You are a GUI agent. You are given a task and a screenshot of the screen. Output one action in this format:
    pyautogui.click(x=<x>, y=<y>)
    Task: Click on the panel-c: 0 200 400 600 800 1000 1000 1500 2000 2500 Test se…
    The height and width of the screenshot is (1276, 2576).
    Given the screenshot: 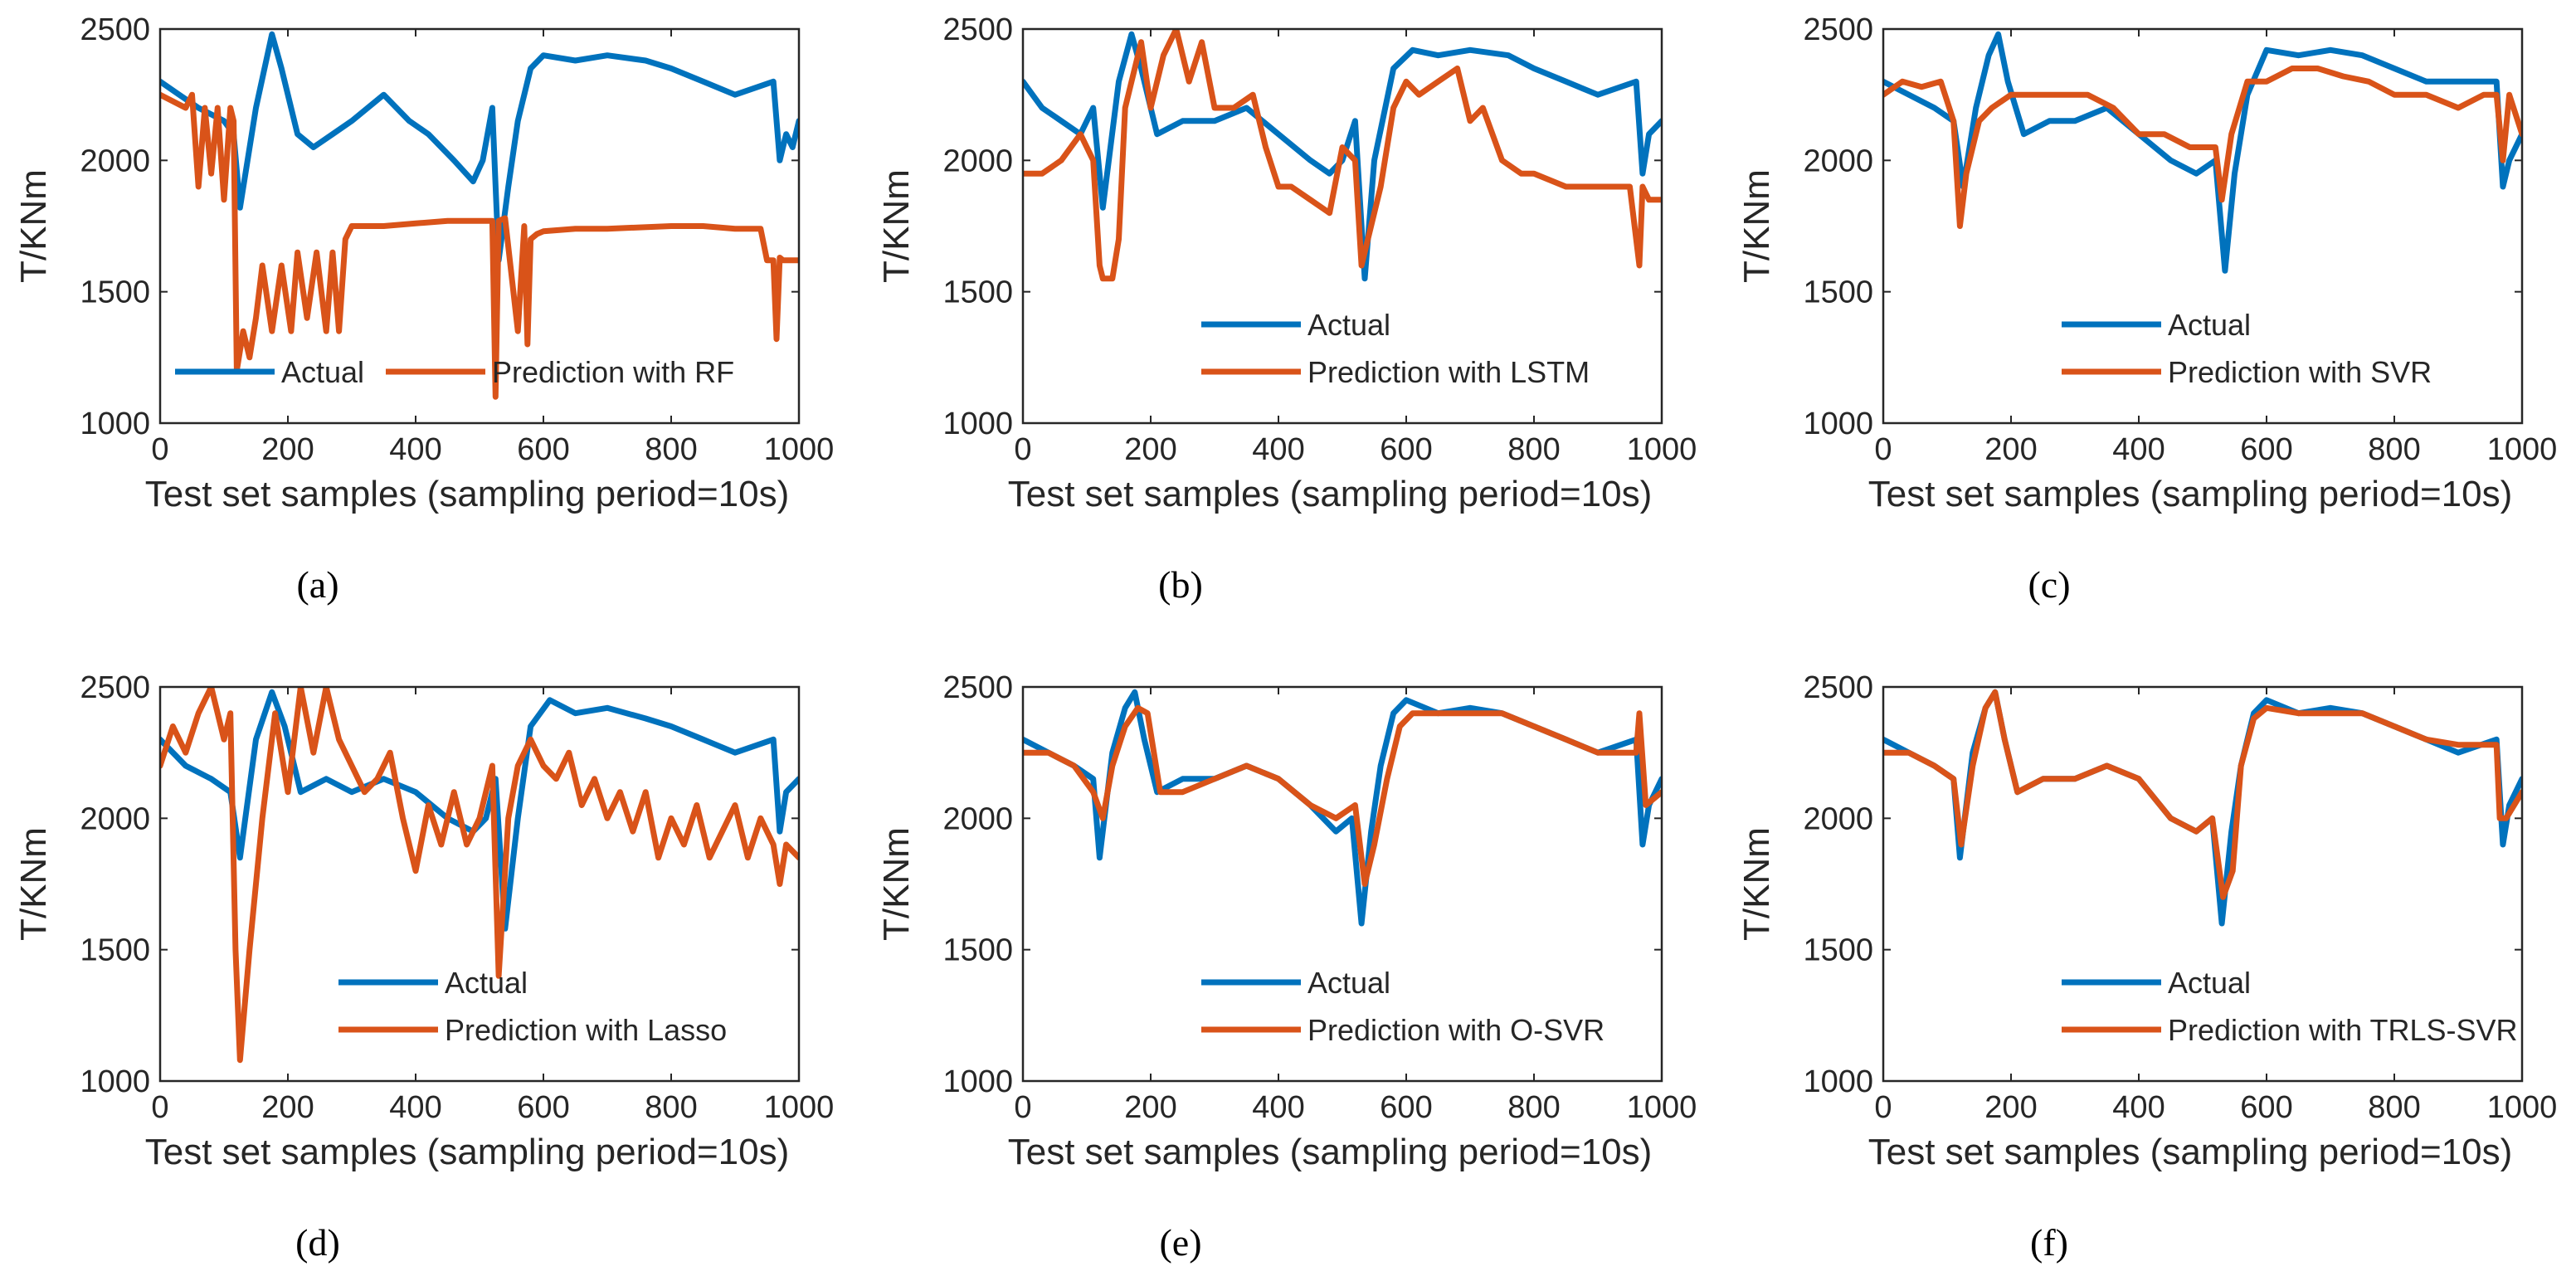 What is the action you would take?
    pyautogui.click(x=2146, y=309)
    